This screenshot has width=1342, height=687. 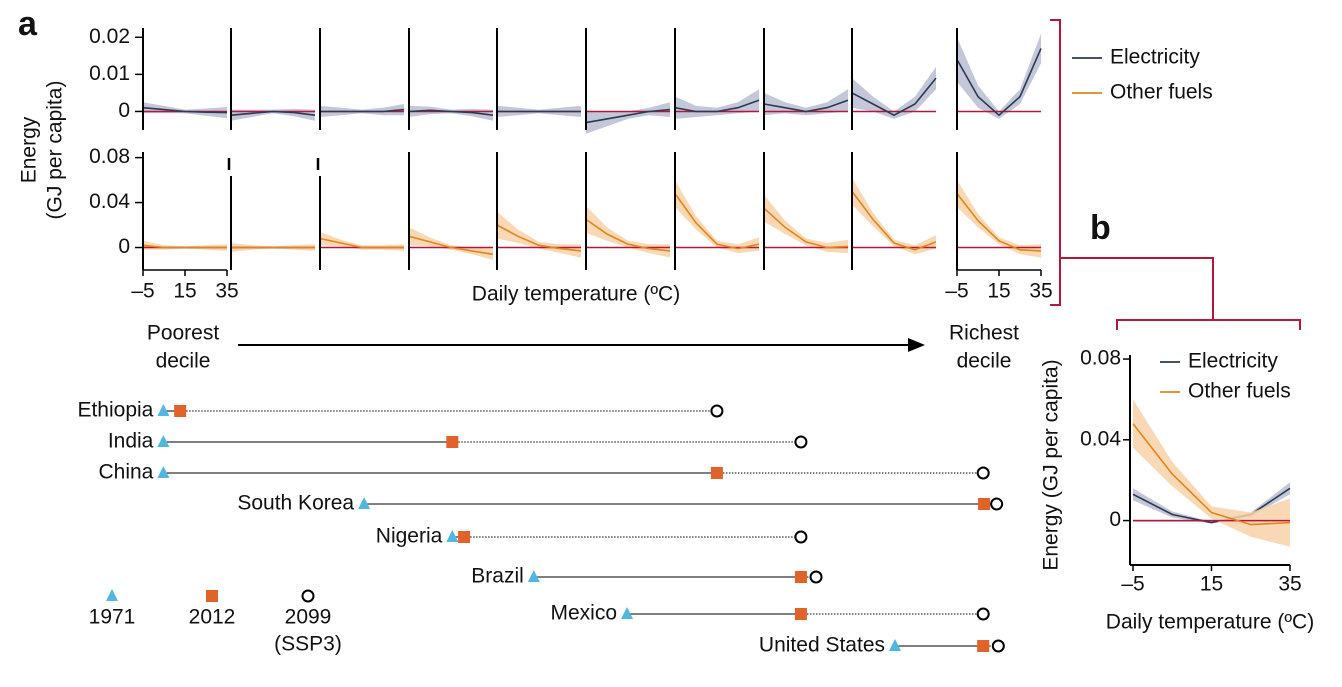 I want to click on y-tick-label: 0.01, so click(x=109, y=73).